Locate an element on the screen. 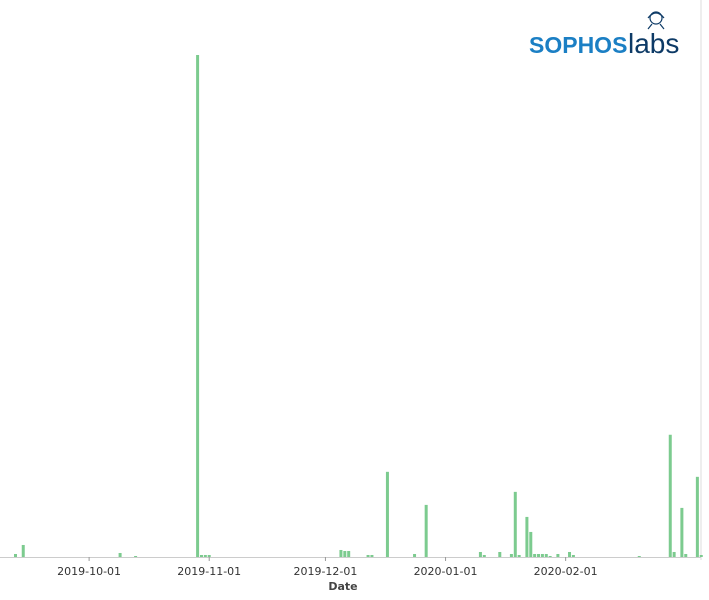  x-tick-label: 2020-01-01 is located at coordinates (446, 571).